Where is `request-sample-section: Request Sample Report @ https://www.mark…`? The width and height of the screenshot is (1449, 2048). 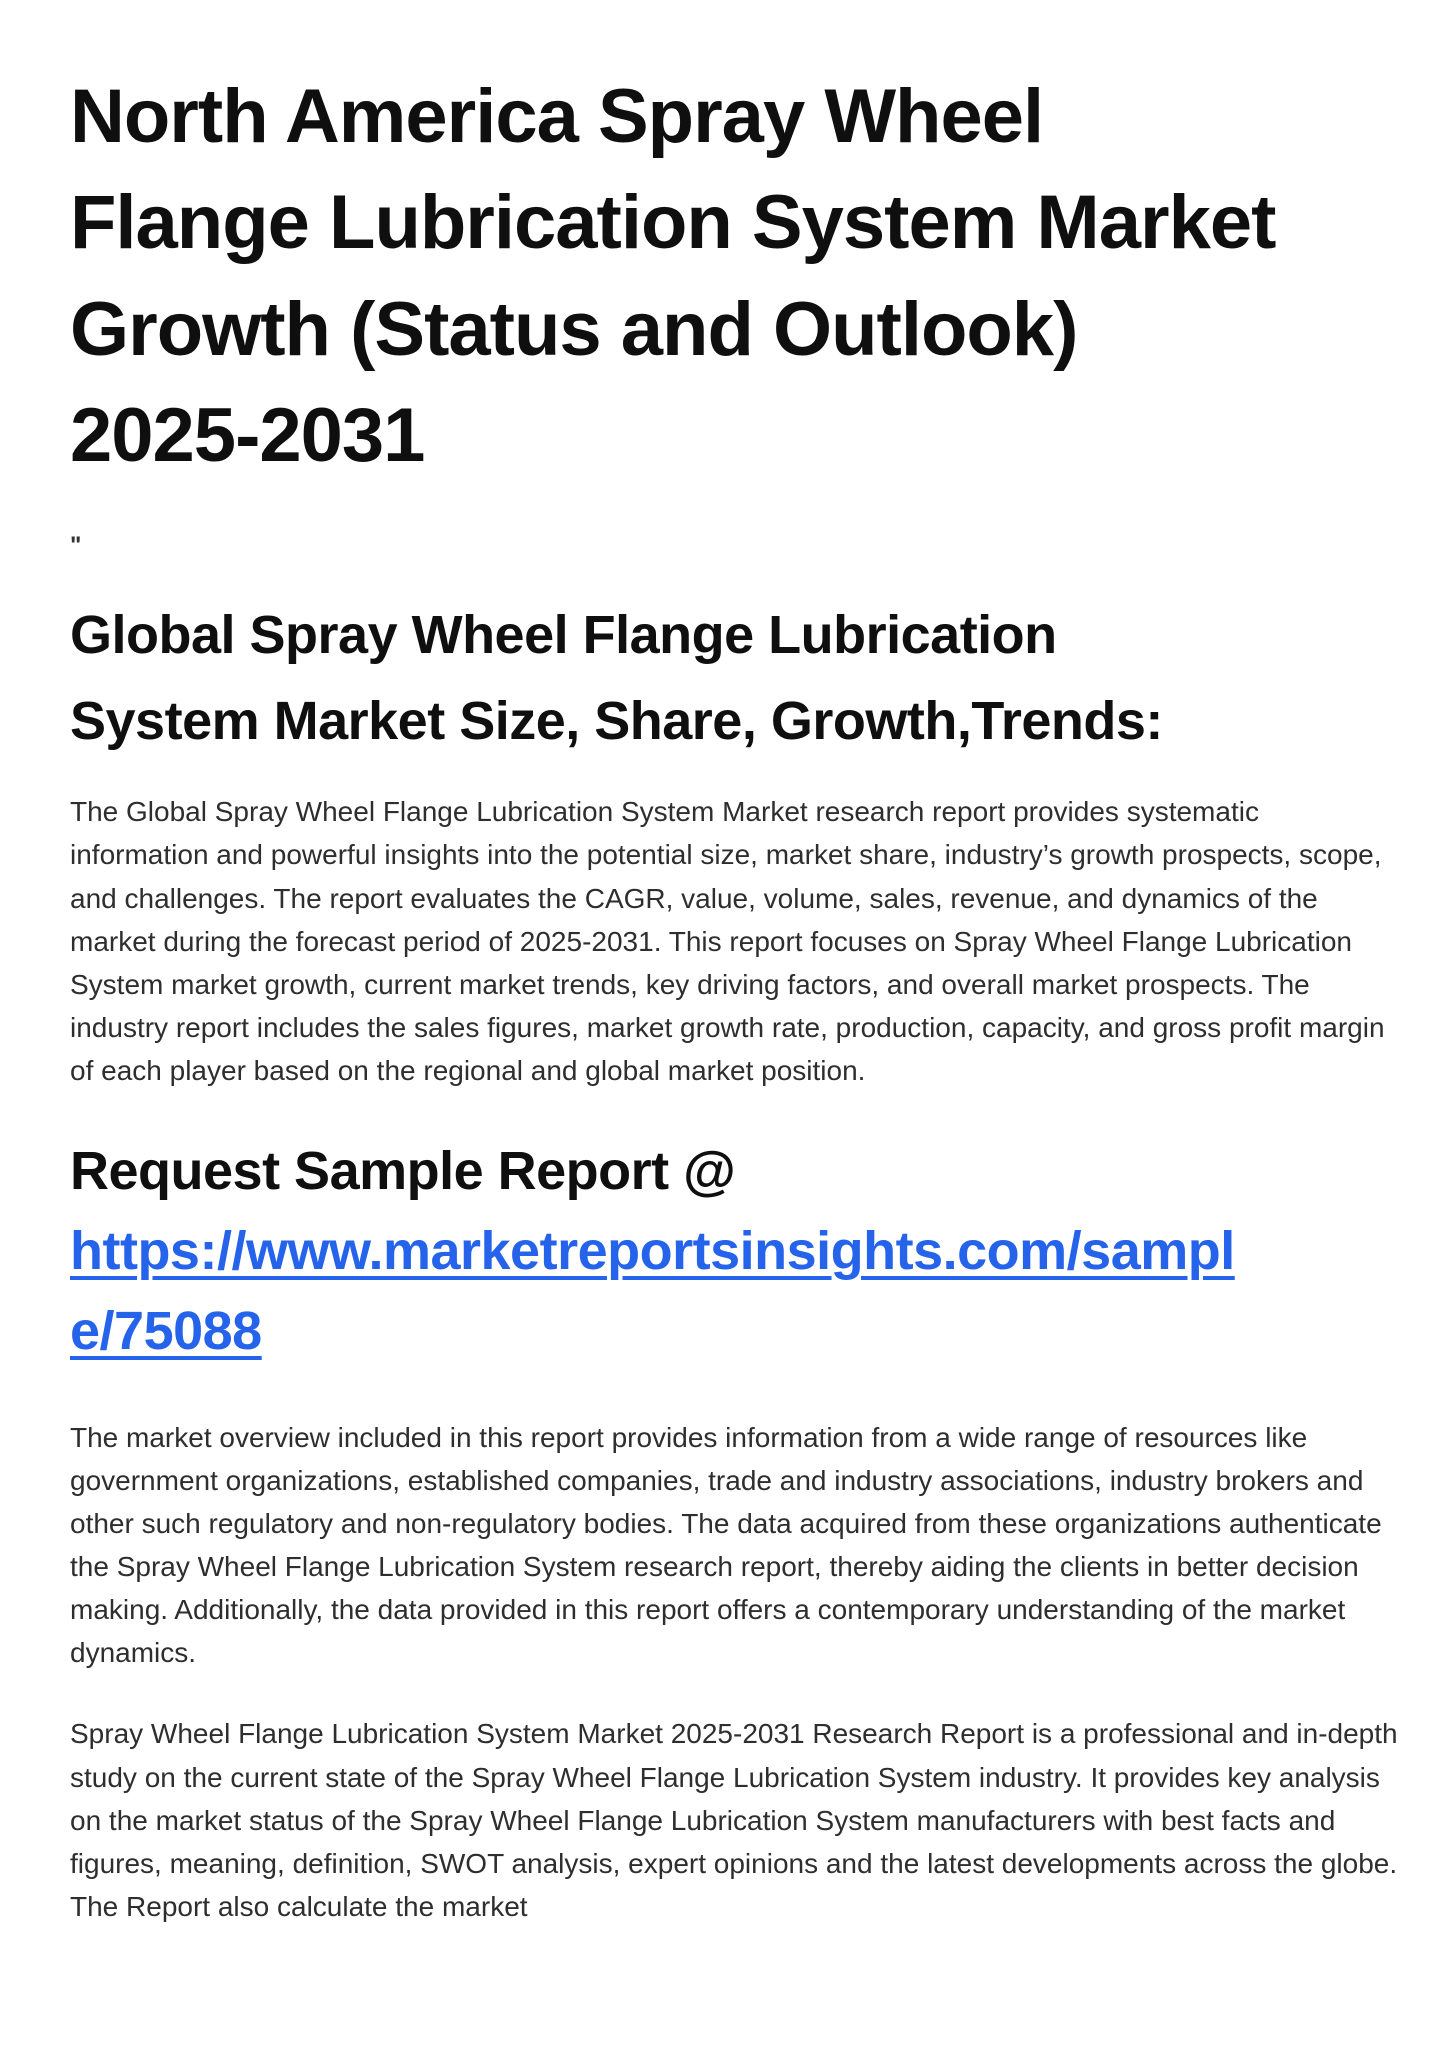
request-sample-section: Request Sample Report @ https://www.mark… is located at coordinates (735, 1252).